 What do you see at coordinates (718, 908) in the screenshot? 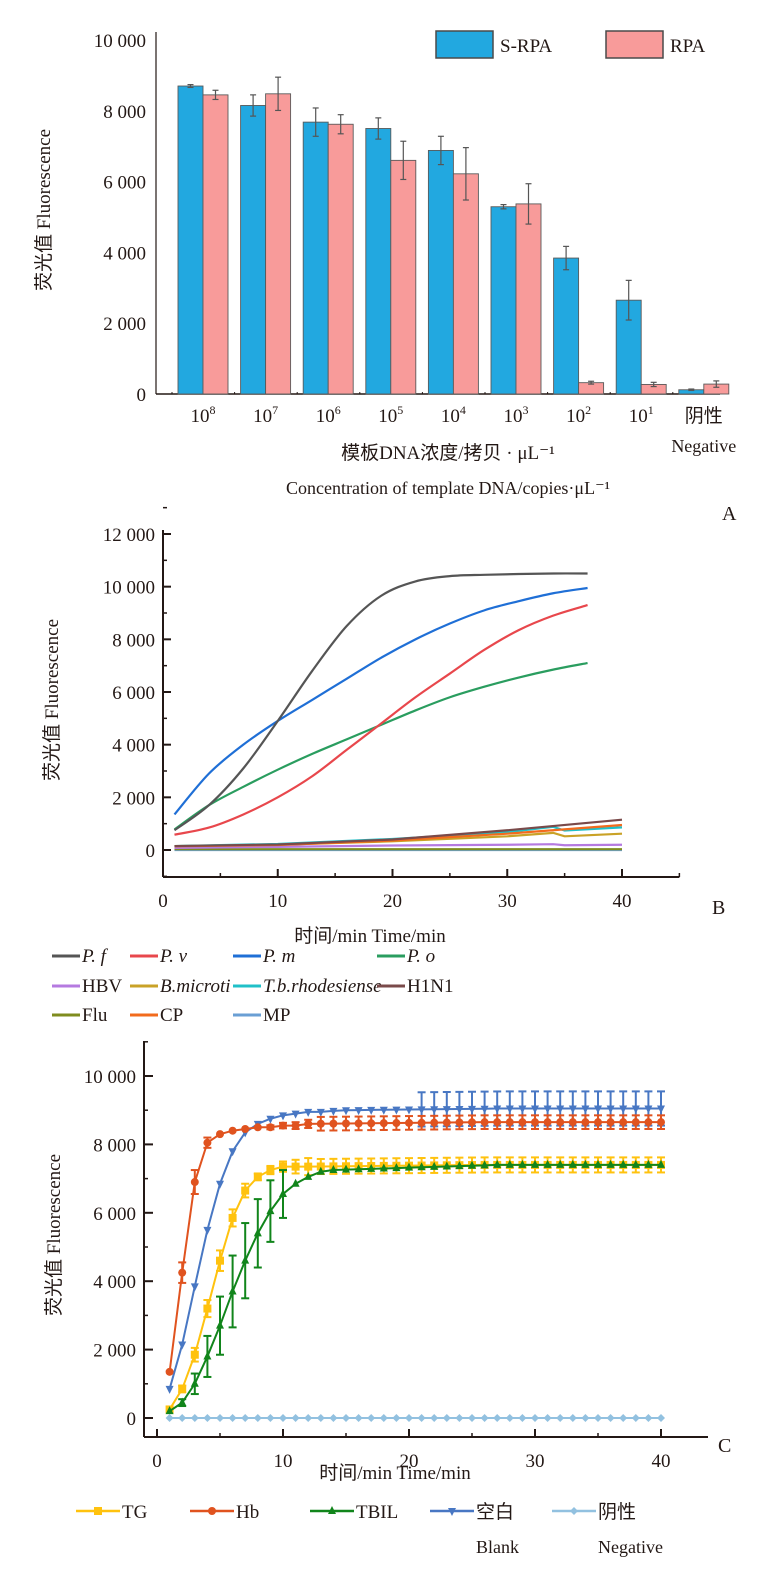
I see `chart-b-panel-letter: B` at bounding box center [718, 908].